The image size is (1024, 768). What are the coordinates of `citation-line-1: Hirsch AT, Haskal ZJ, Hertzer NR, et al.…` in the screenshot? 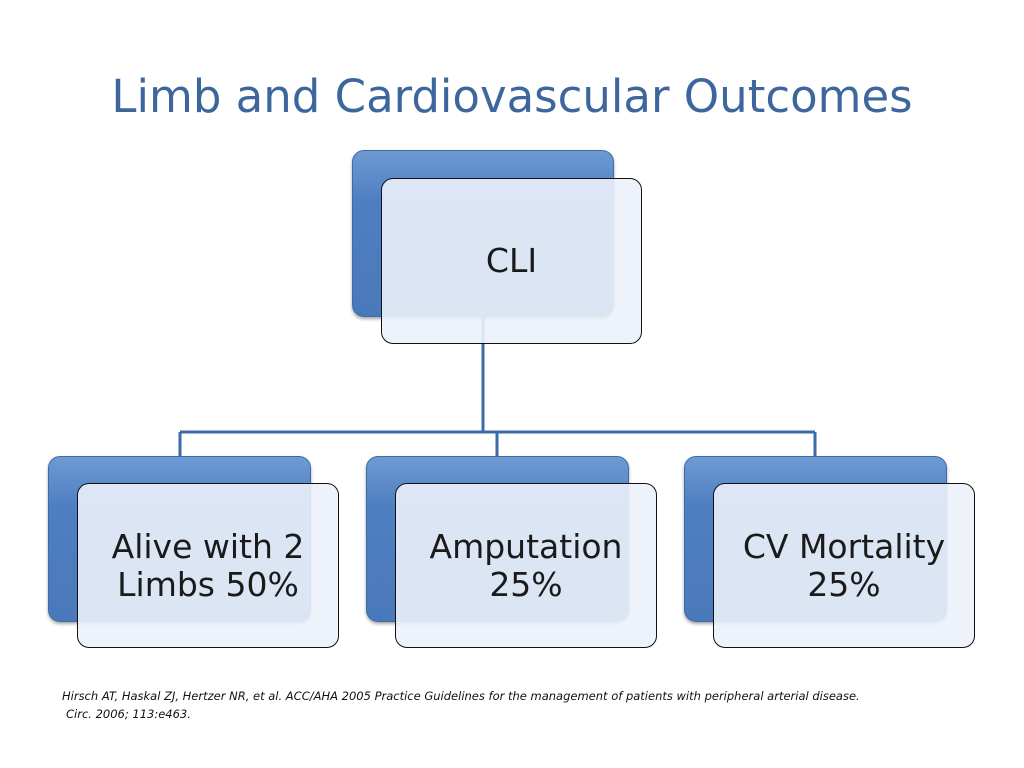 It's located at (461, 696).